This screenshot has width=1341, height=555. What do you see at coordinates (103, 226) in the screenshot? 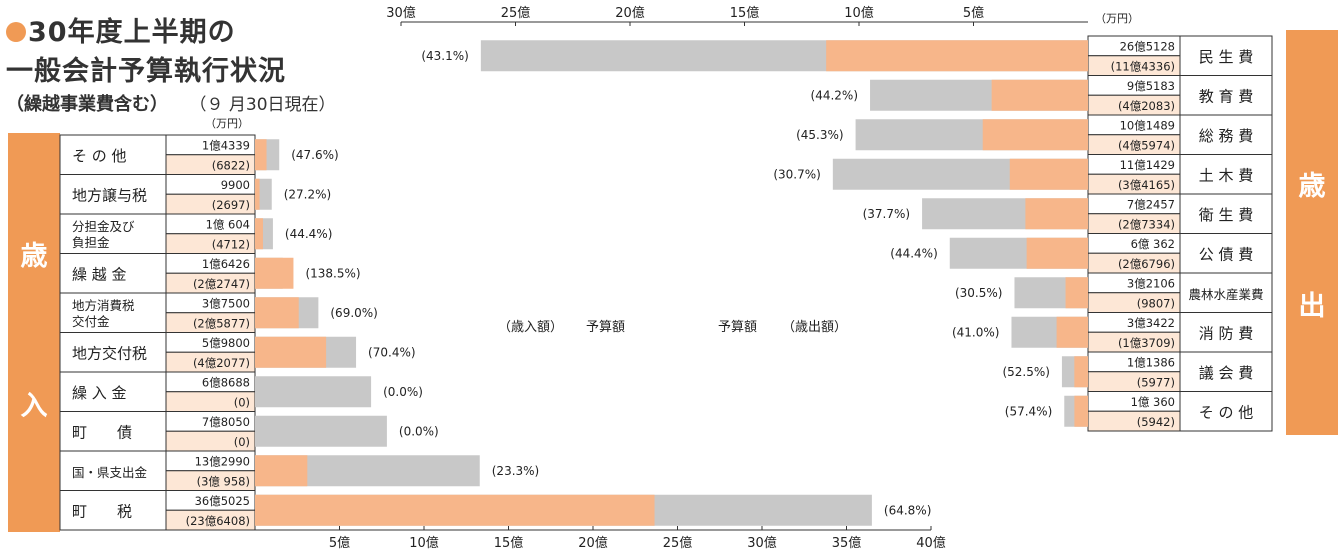
I see `revenue-row-label: 分担金及び` at bounding box center [103, 226].